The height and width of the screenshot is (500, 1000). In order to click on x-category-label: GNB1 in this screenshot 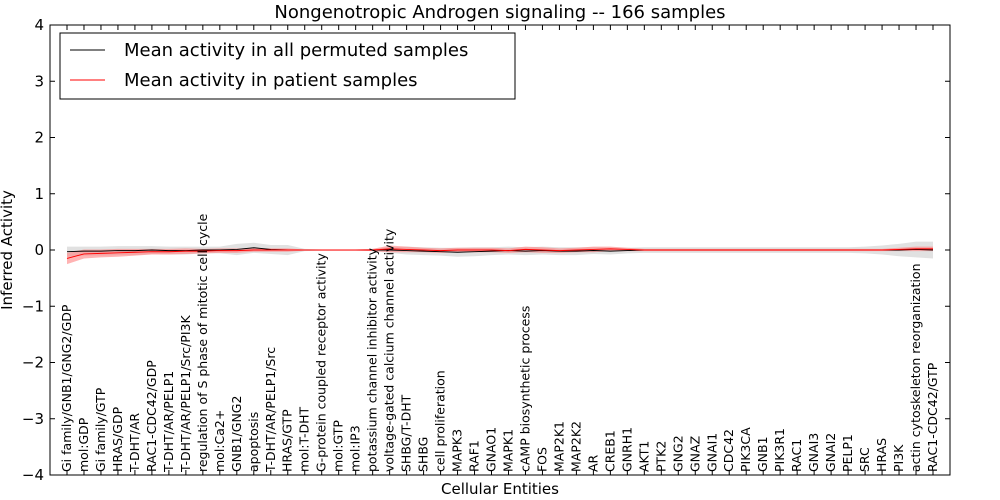, I will do `click(762, 454)`.